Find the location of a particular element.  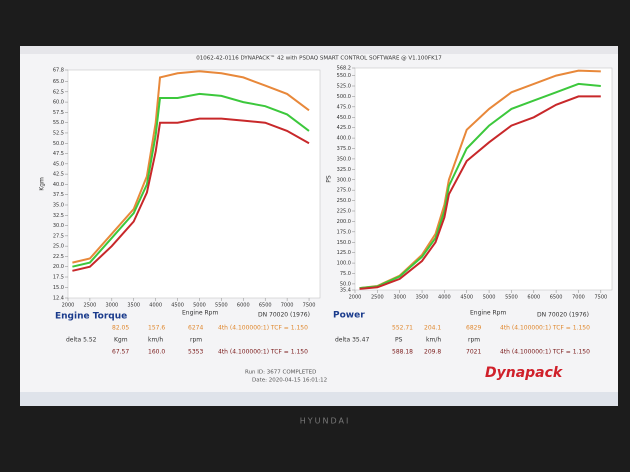

taskbar is located at coordinates (319, 399).